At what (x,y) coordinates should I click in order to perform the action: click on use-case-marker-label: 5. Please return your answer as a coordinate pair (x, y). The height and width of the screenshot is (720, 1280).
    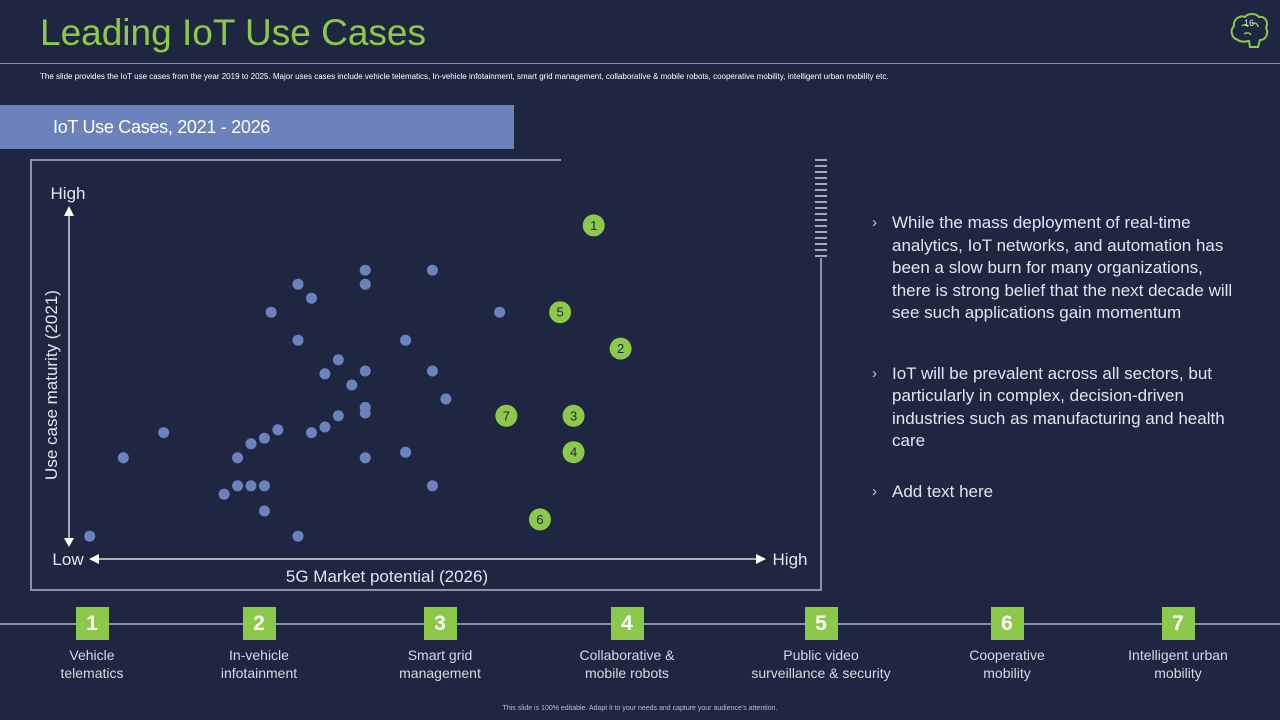
    Looking at the image, I should click on (560, 312).